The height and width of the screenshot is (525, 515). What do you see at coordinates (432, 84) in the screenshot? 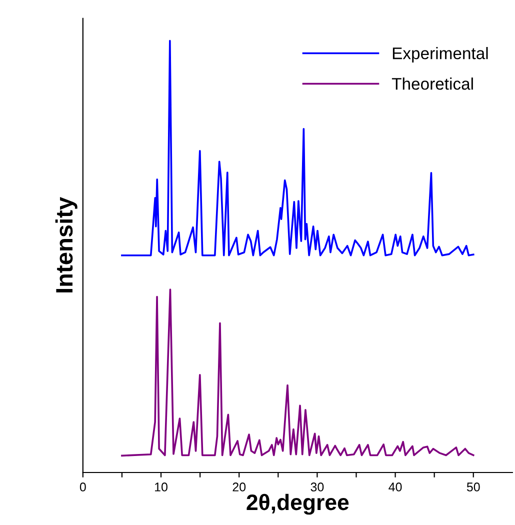
I see `legend-label: Theoretical` at bounding box center [432, 84].